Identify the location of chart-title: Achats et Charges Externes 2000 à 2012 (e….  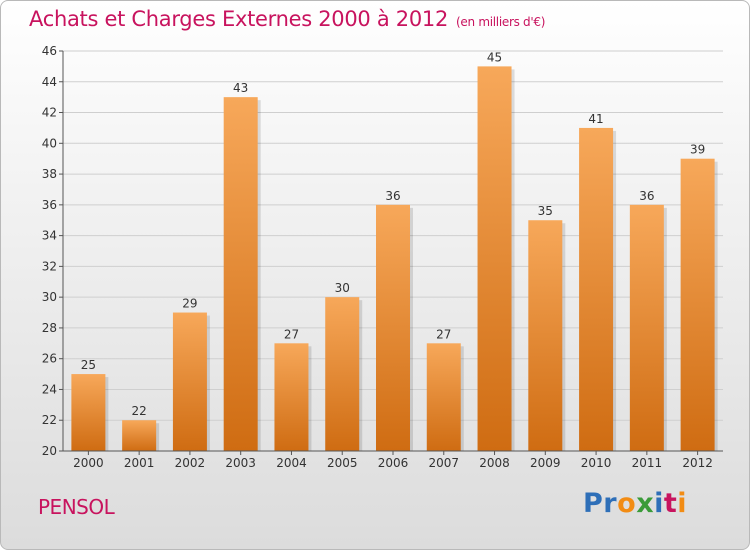
(287, 19).